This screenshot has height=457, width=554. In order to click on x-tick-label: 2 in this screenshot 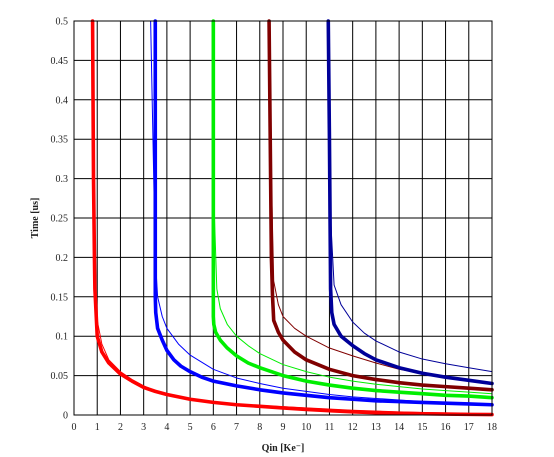, I will do `click(120, 427)`.